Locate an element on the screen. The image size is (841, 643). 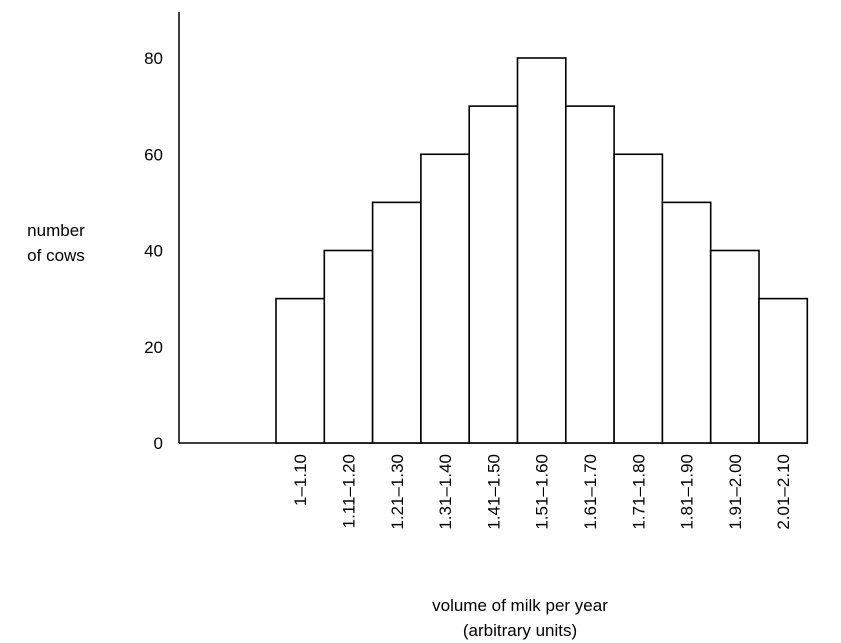
x-category-label: 1.91–2.00 is located at coordinates (735, 492).